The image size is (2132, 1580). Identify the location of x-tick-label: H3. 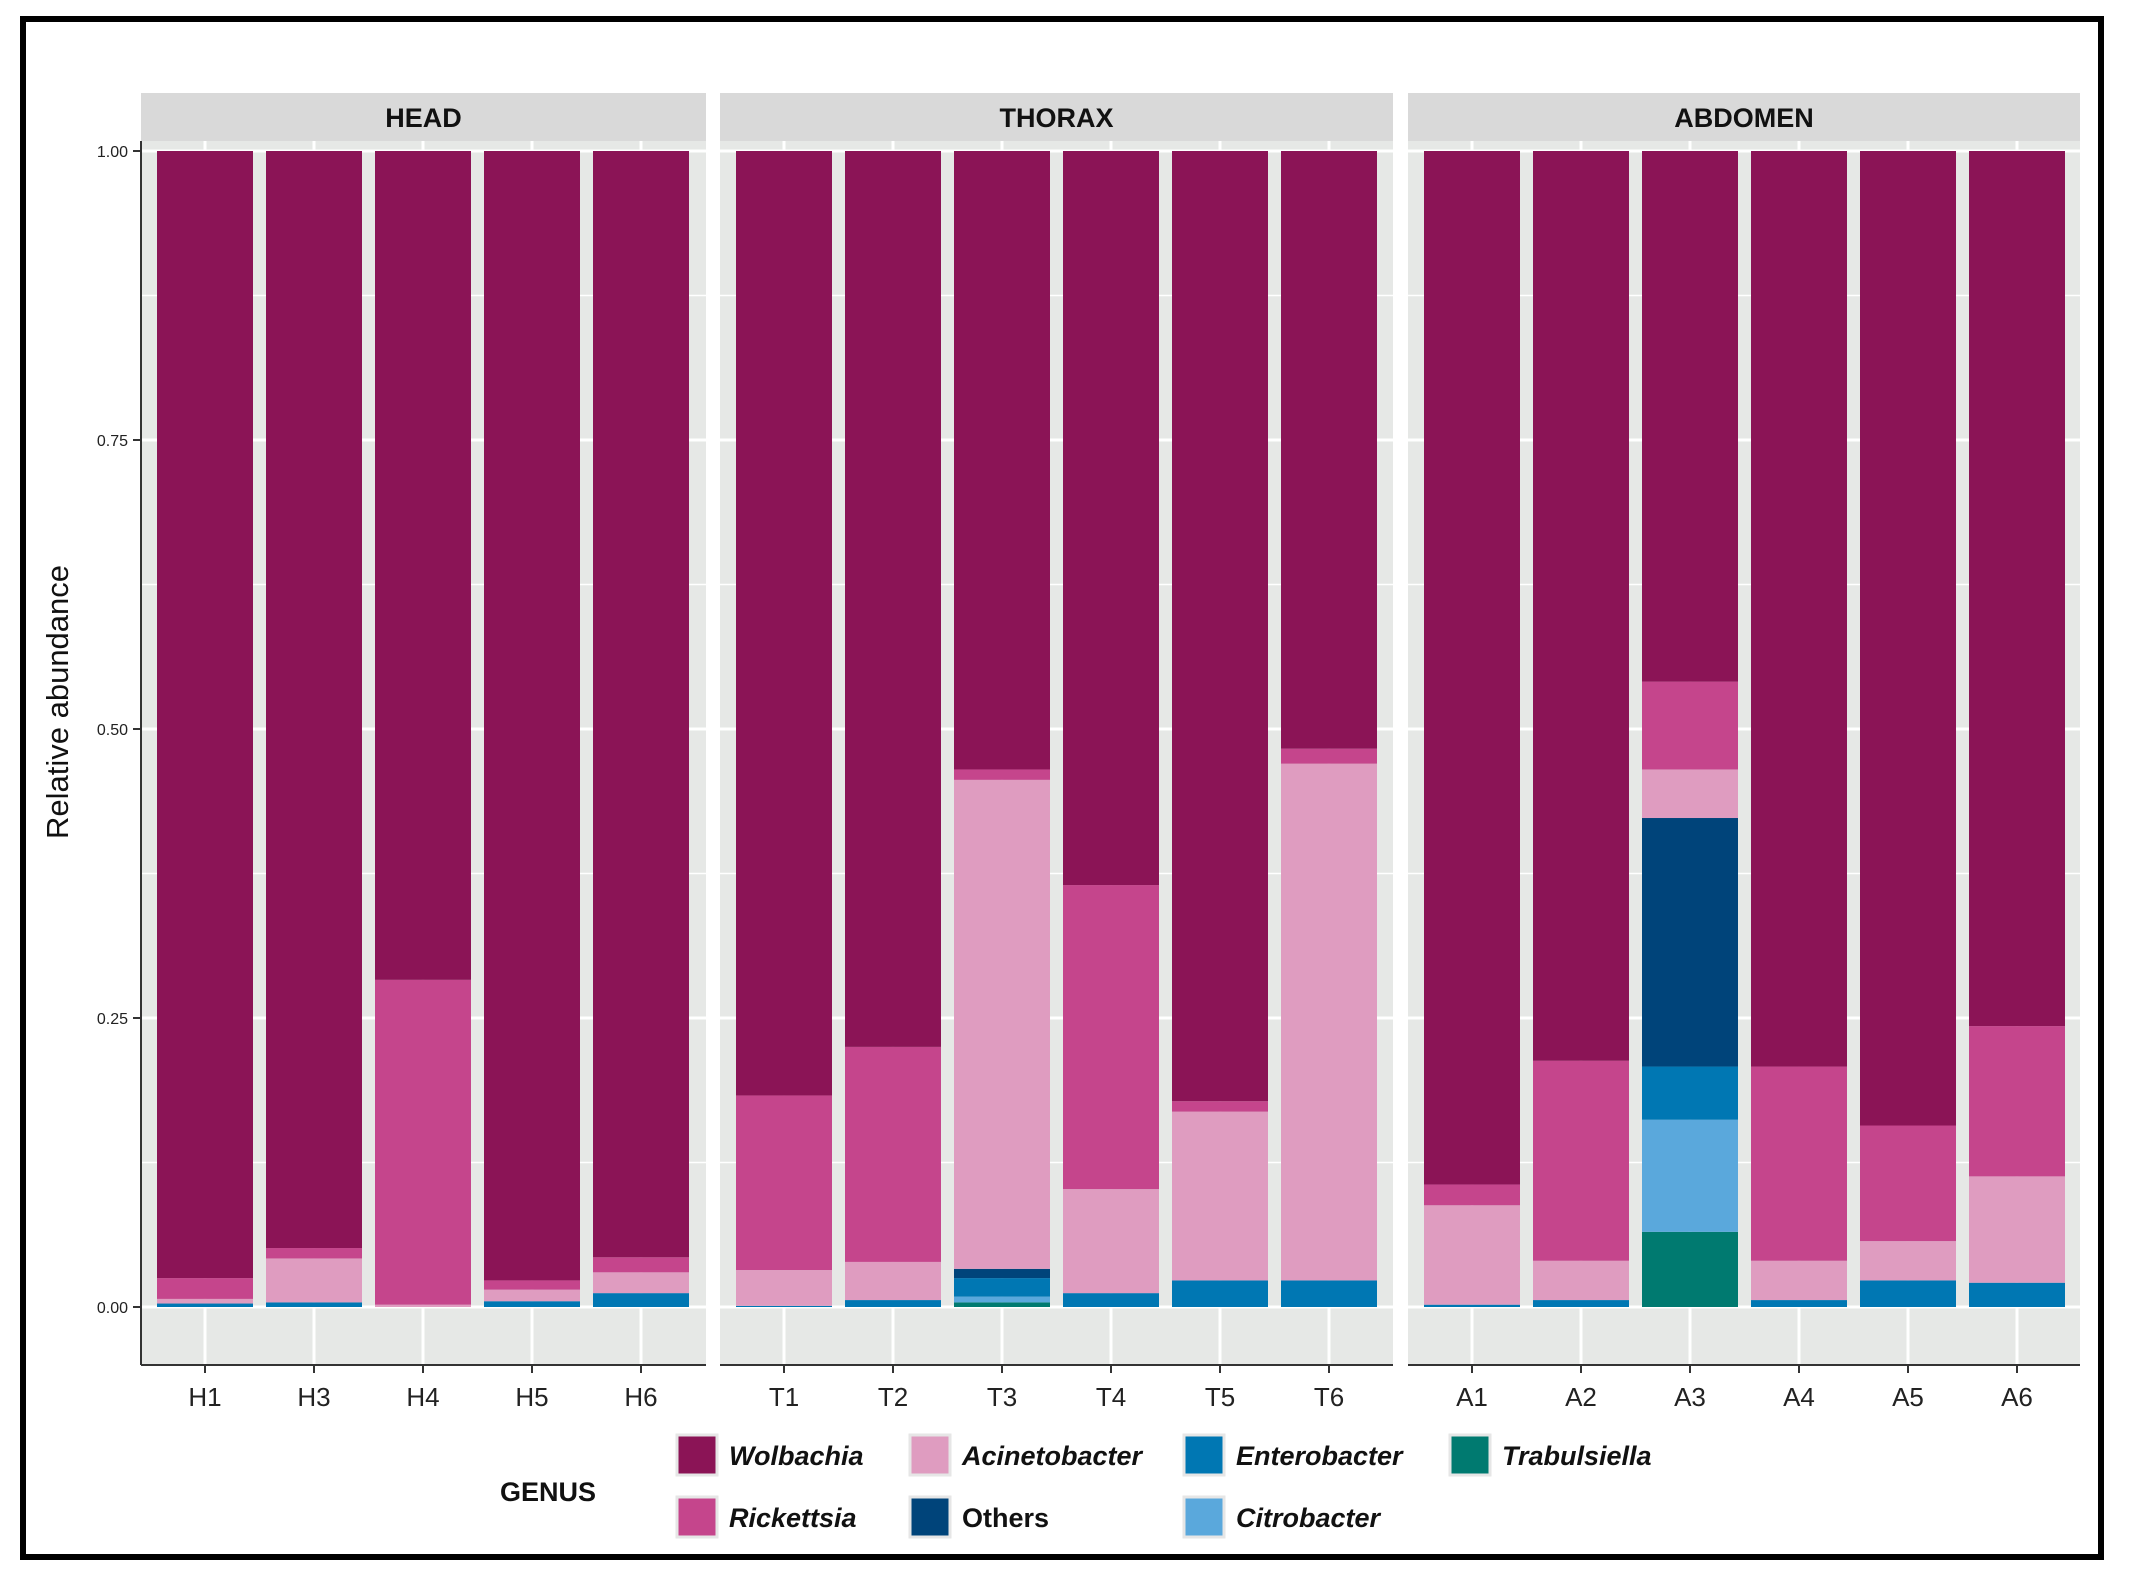
(313, 1397).